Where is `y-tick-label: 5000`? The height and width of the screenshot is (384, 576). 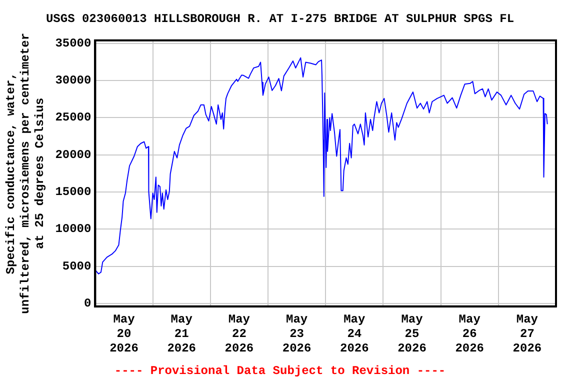
y-tick-label: 5000 is located at coordinates (77, 266).